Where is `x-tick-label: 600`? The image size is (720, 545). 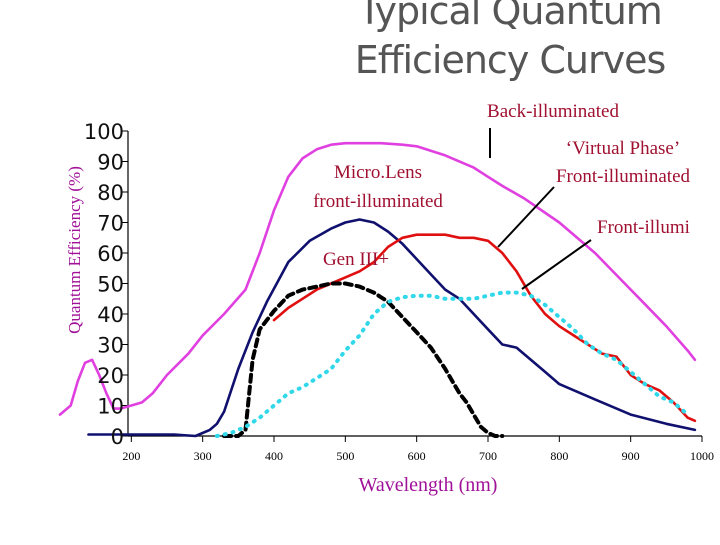
x-tick-label: 600 is located at coordinates (417, 456).